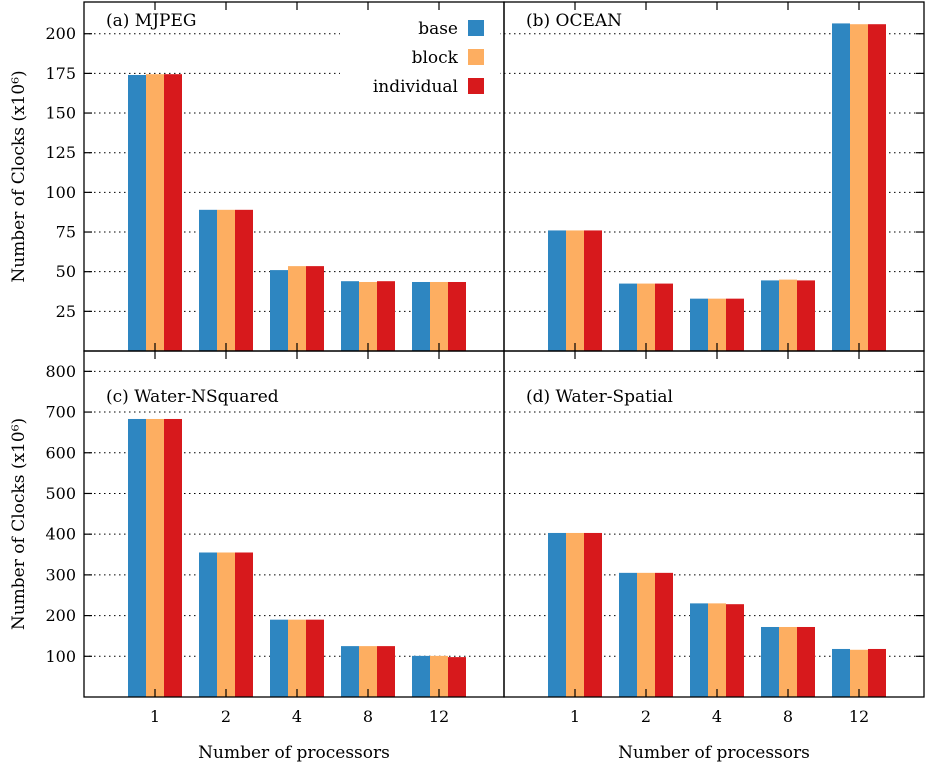  What do you see at coordinates (192, 397) in the screenshot?
I see `panel-title: (c) Water-NSquared` at bounding box center [192, 397].